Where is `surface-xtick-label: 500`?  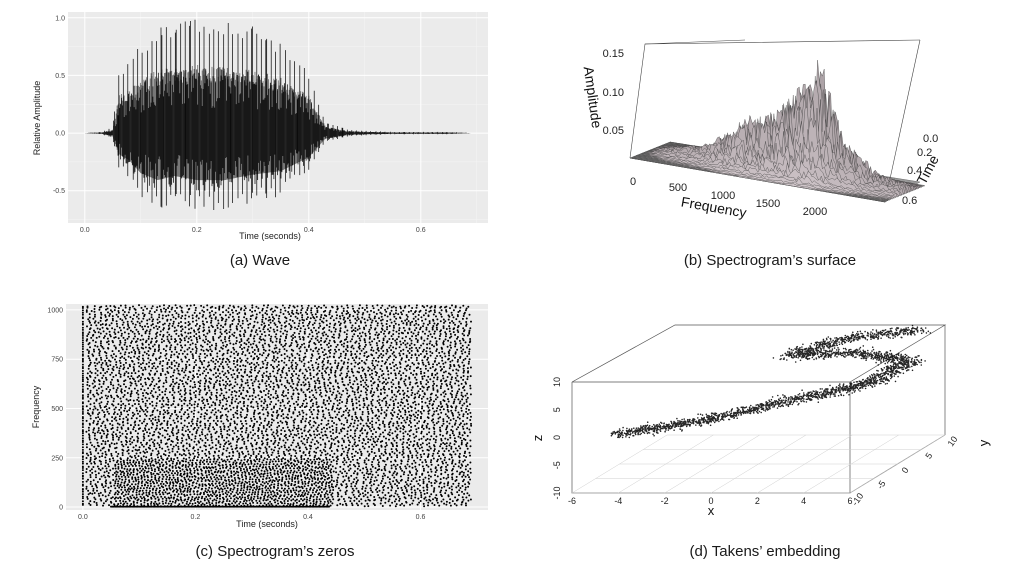 surface-xtick-label: 500 is located at coordinates (678, 188).